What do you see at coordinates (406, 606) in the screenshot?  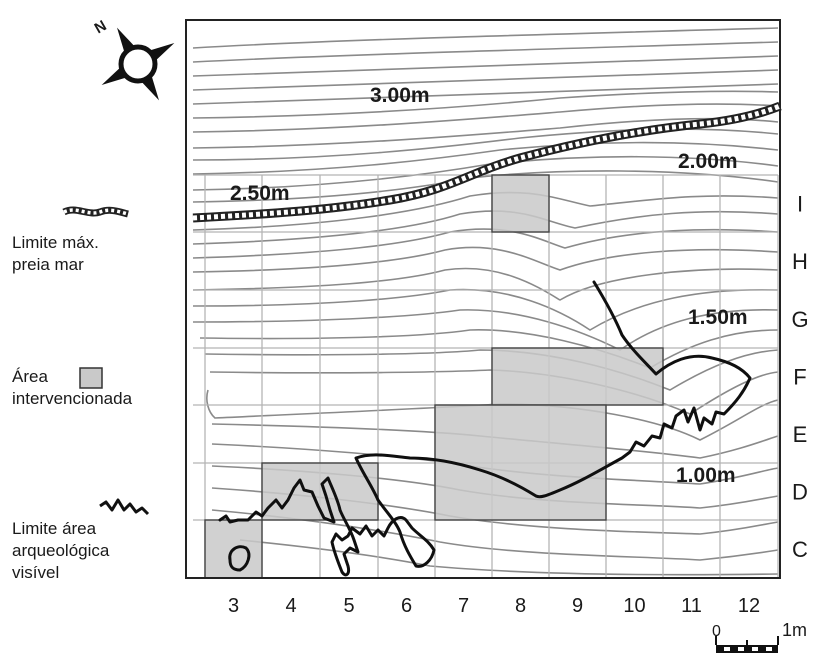 I see `column-label: 6` at bounding box center [406, 606].